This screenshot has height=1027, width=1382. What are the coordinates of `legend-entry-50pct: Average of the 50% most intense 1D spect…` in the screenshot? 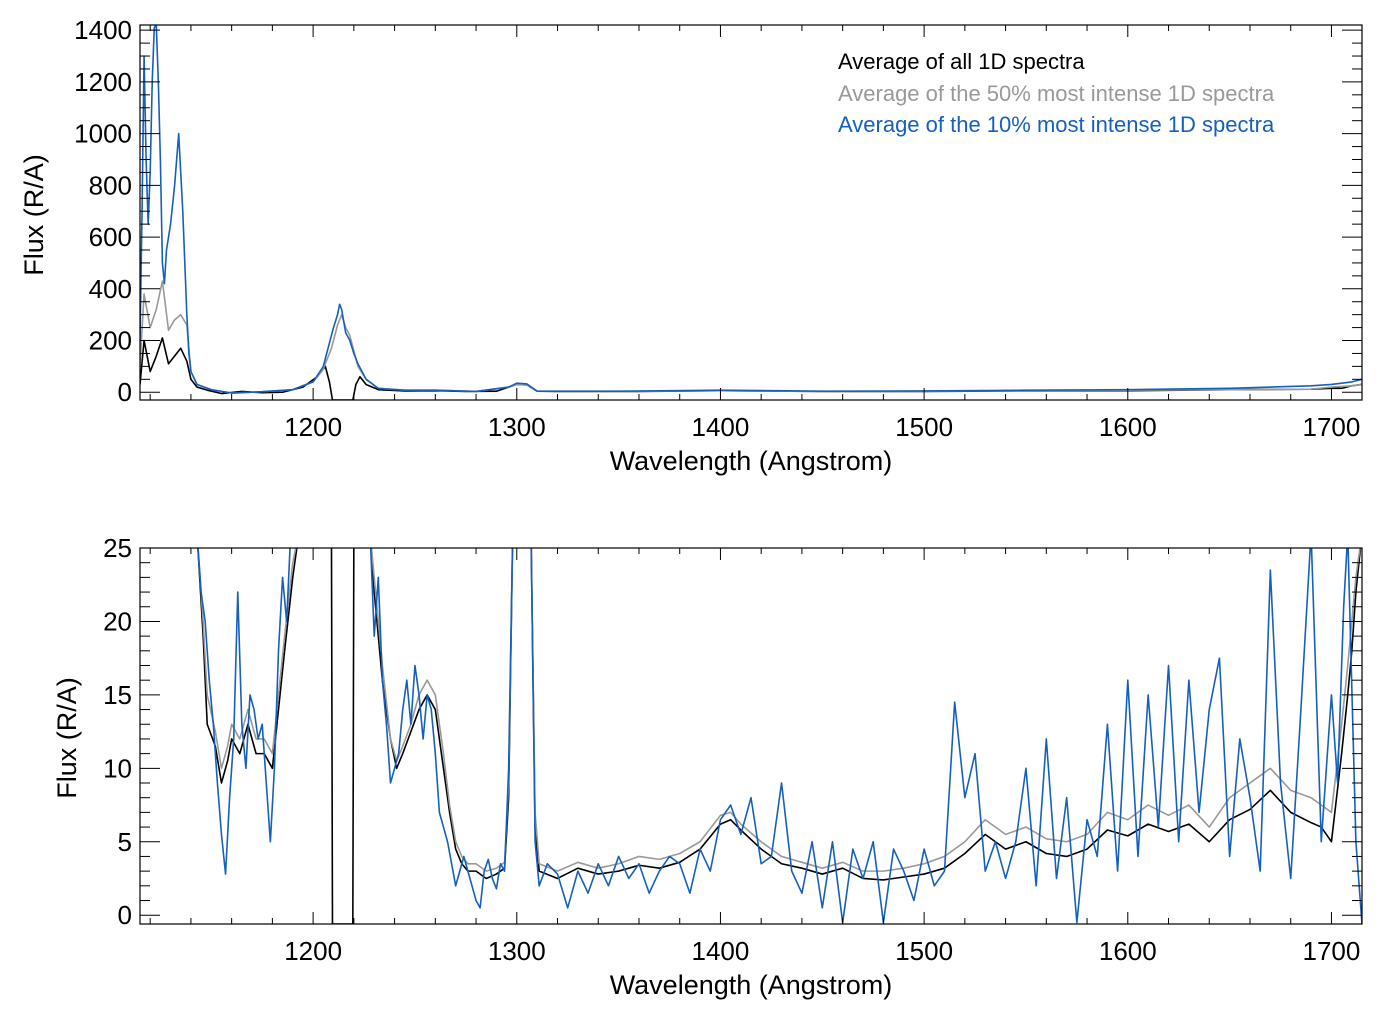 It's located at (1056, 93).